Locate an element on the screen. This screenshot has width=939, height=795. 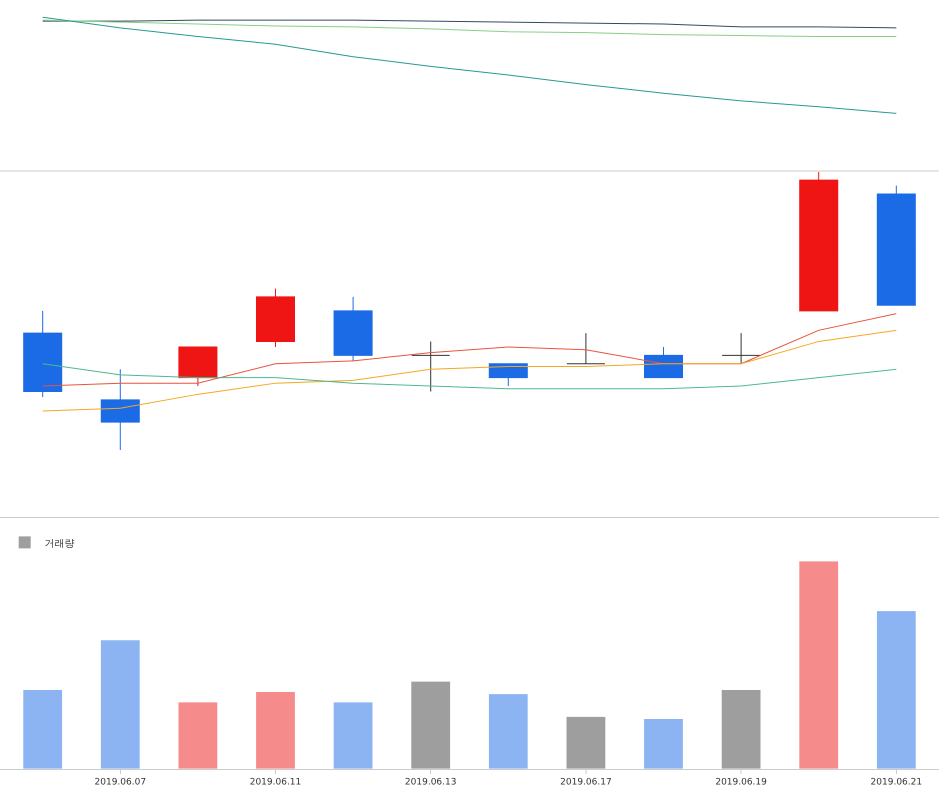
x-tick-label: 2019.06.11 is located at coordinates (276, 783).